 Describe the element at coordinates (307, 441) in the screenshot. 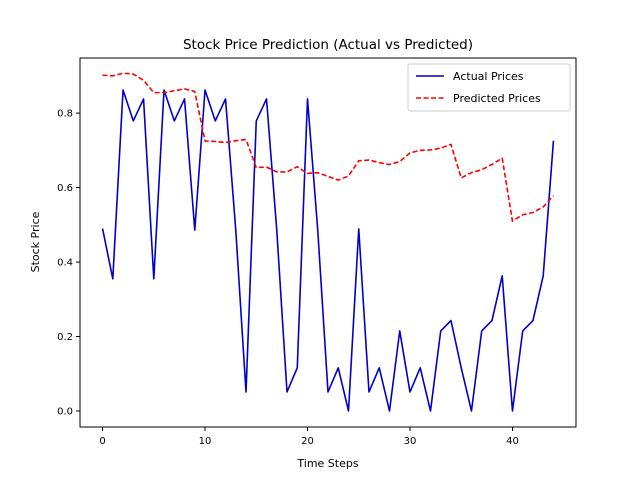

I see `x-tick-label: 20` at that location.